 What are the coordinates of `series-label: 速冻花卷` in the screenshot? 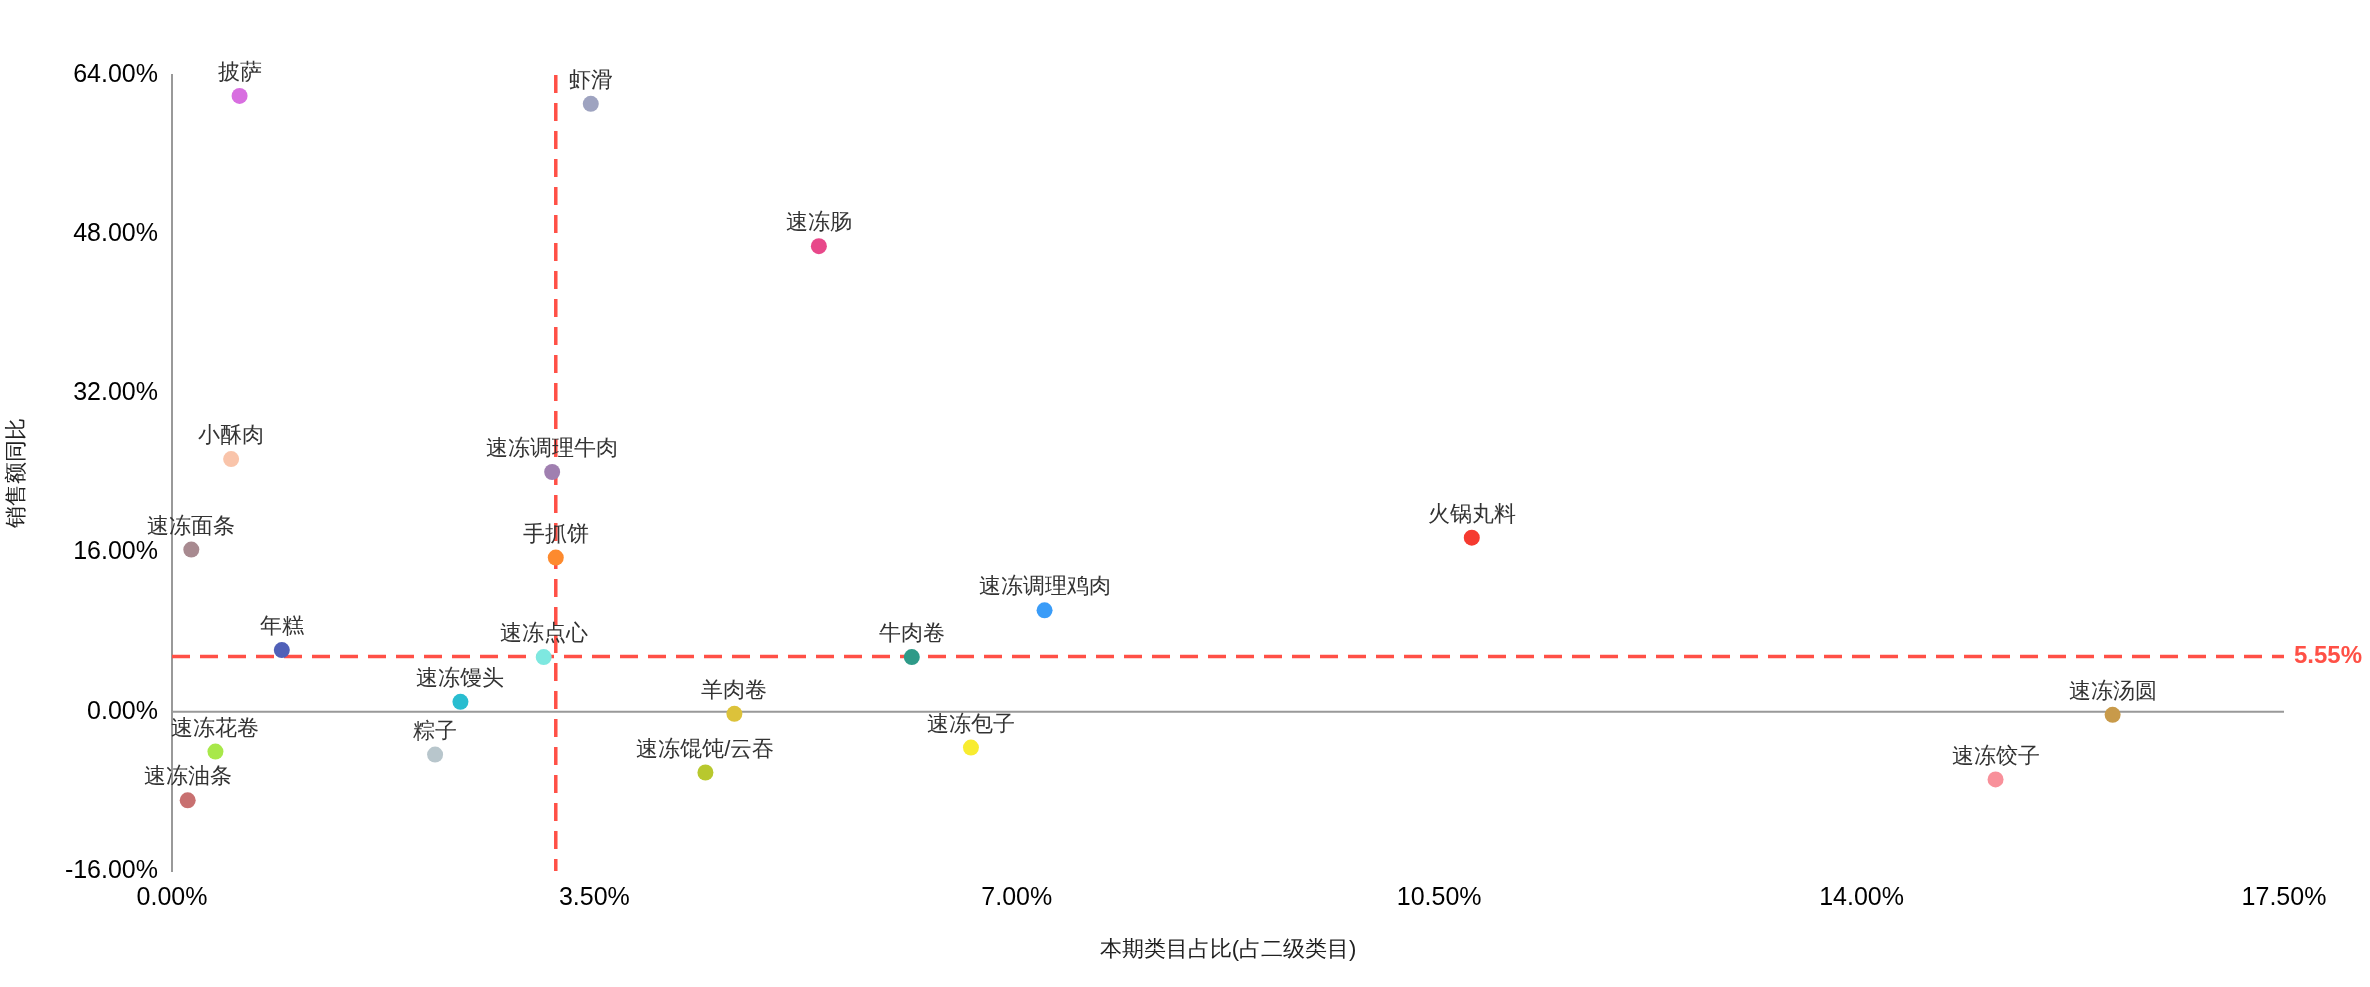 It's located at (215, 727).